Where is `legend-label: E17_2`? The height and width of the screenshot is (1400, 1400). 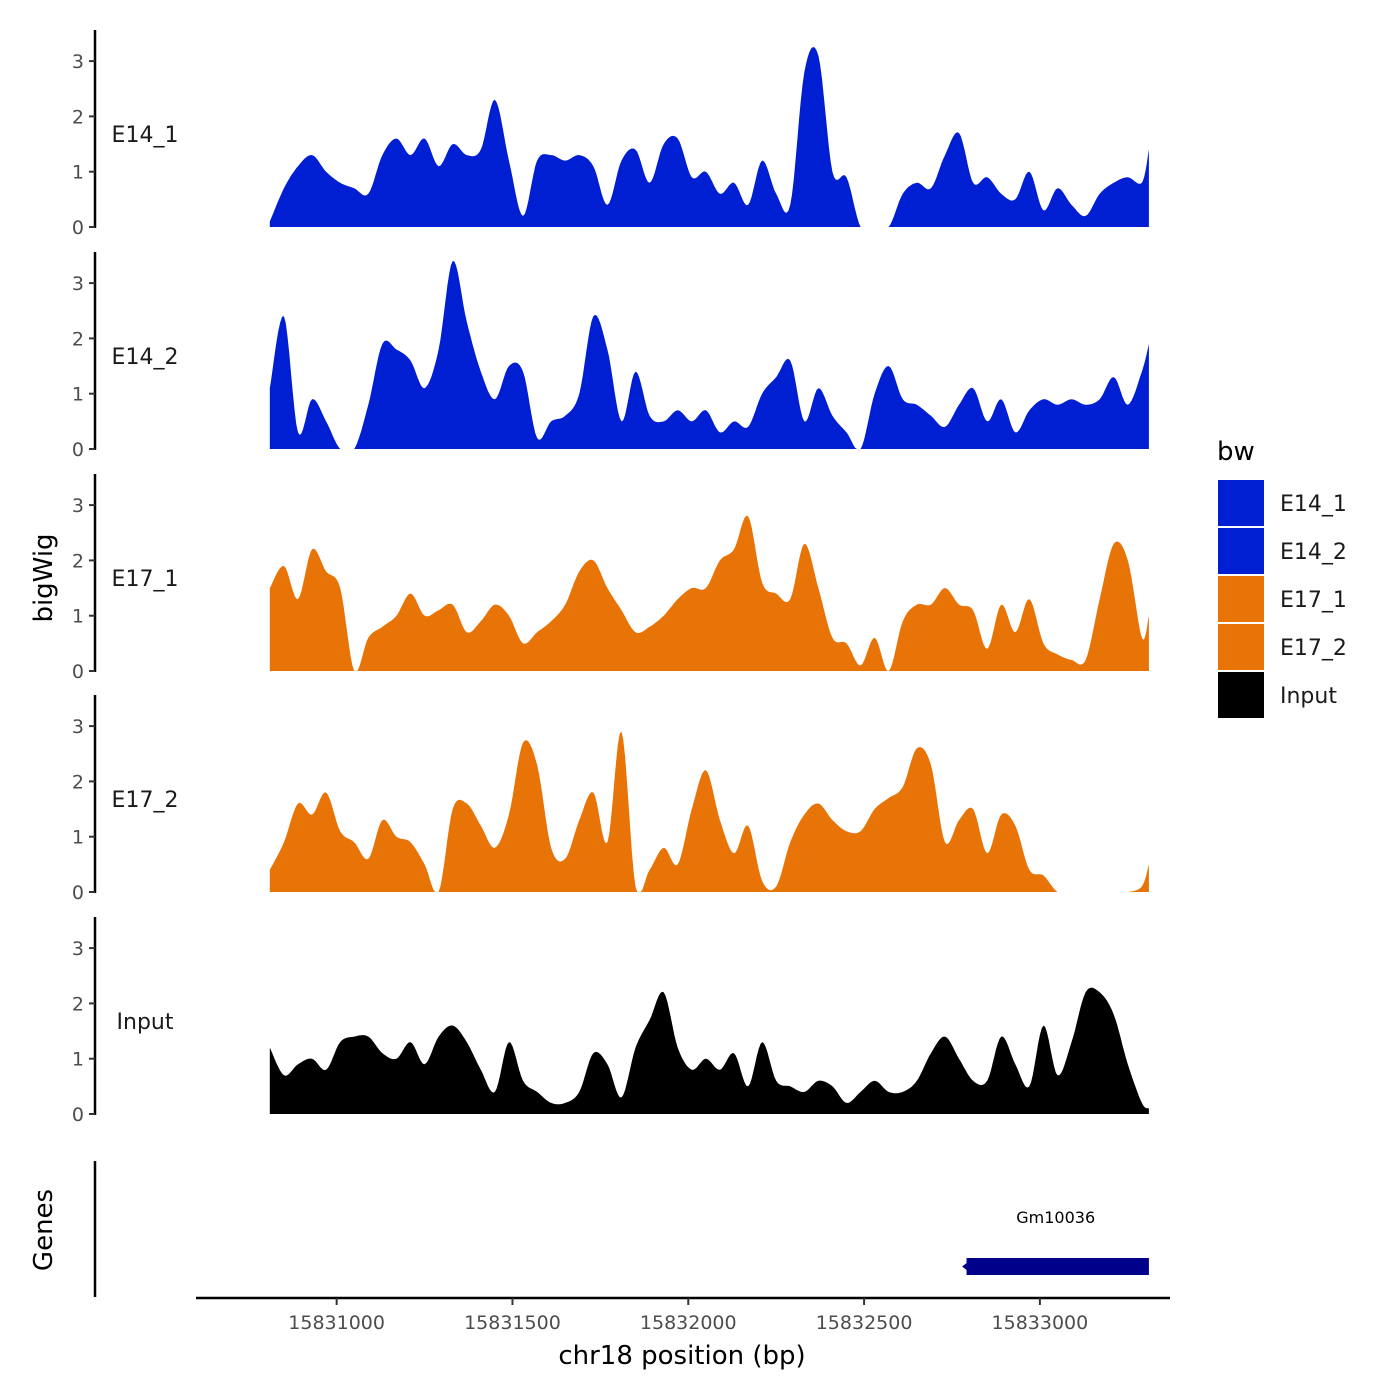 legend-label: E17_2 is located at coordinates (1313, 648).